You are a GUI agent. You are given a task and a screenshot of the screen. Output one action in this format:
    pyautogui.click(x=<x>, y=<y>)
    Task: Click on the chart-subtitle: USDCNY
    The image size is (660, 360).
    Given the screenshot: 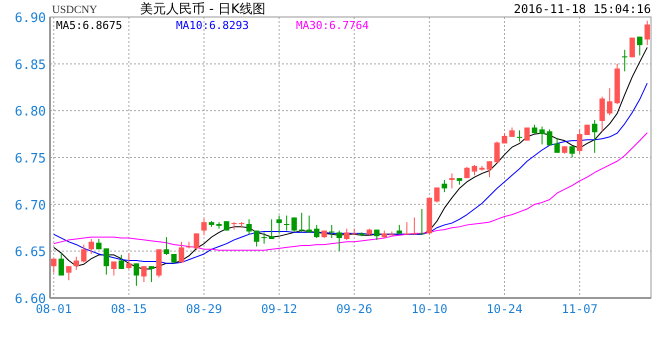 What is the action you would take?
    pyautogui.click(x=75, y=10)
    